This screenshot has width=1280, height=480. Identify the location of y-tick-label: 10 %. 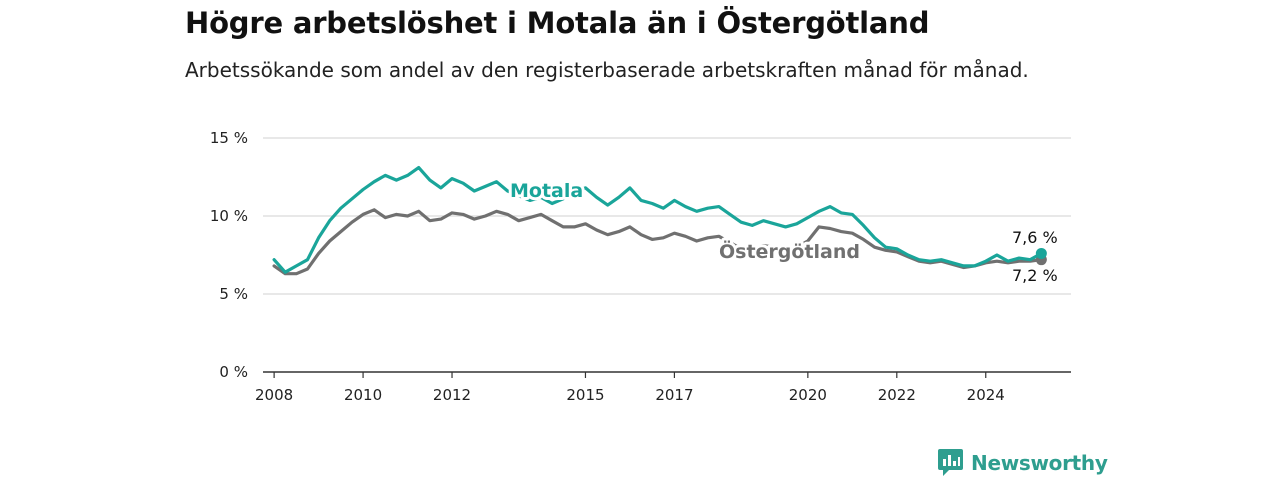
(229, 216).